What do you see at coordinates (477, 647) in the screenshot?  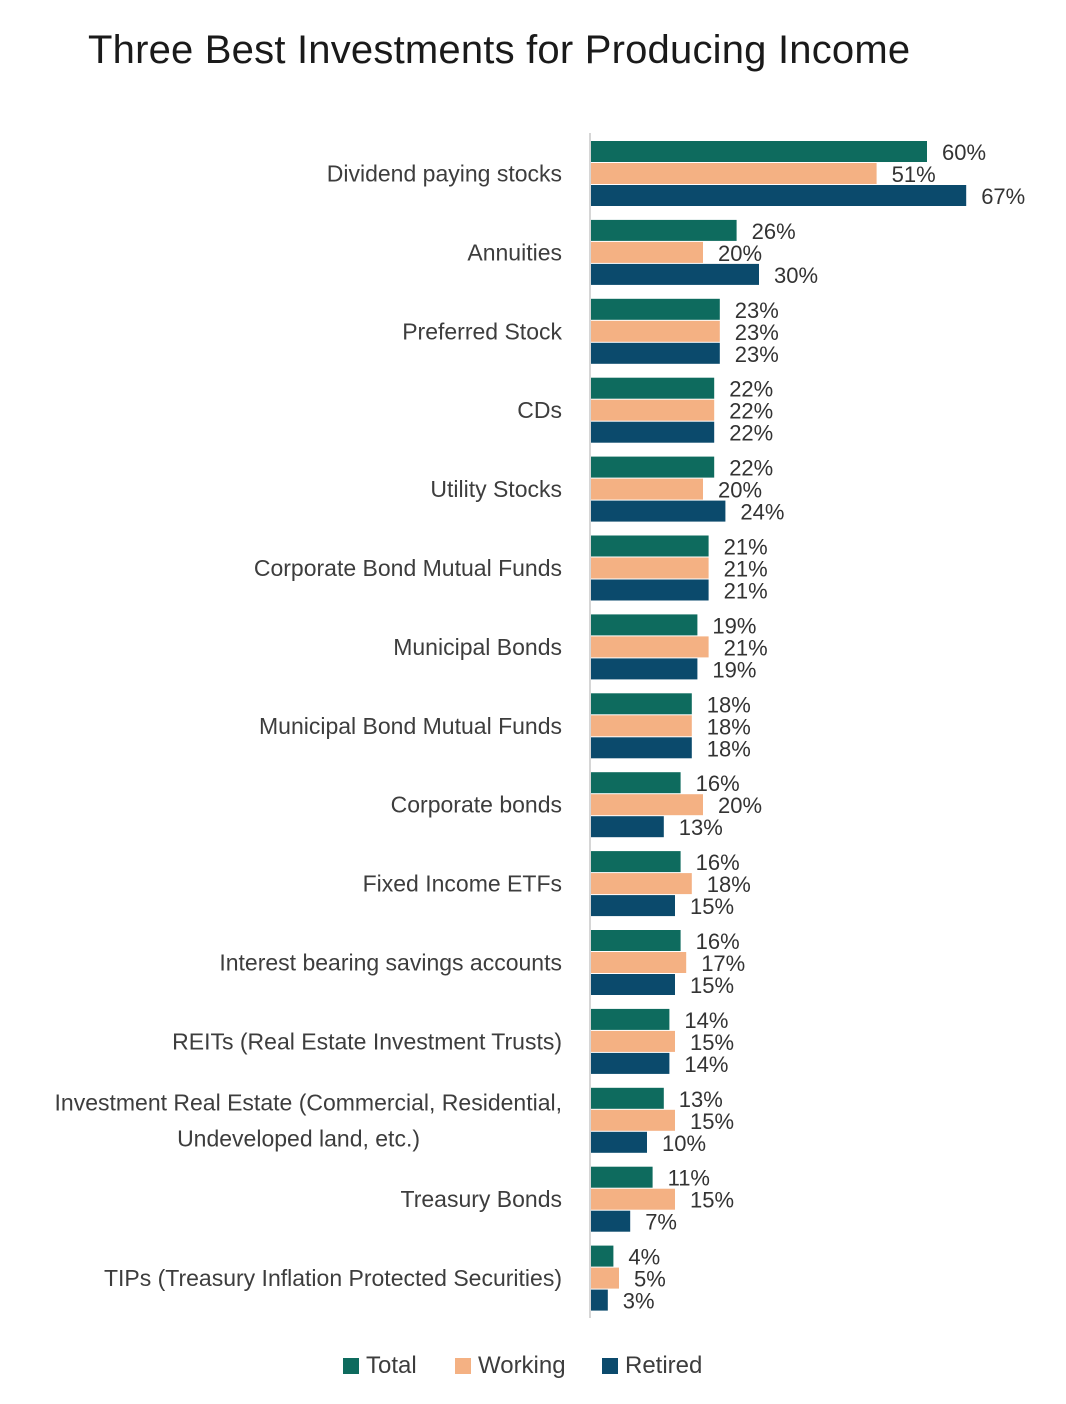 I see `category-label: Municipal Bonds` at bounding box center [477, 647].